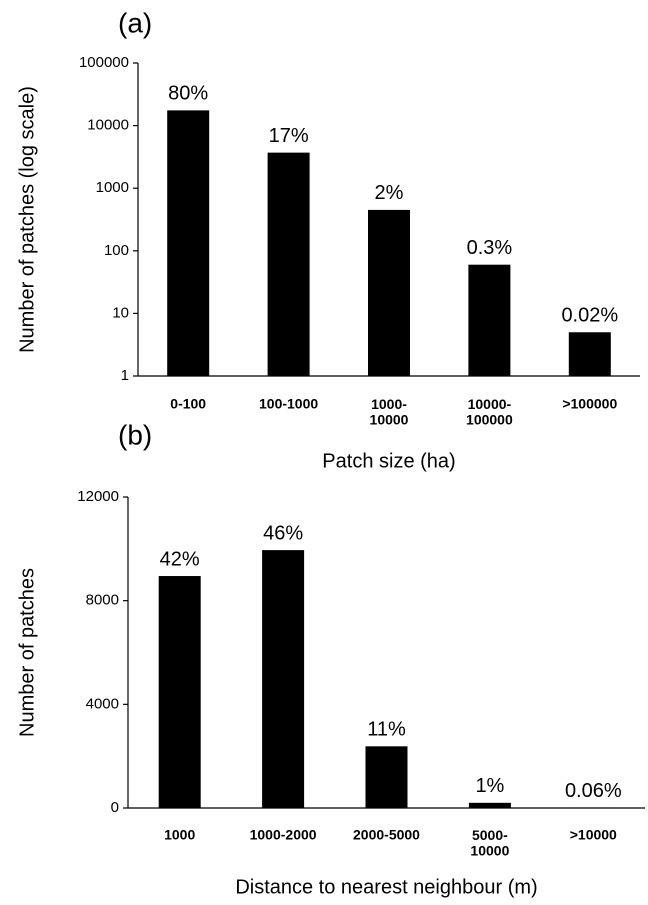 This screenshot has width=648, height=905. I want to click on percent-label: 1%, so click(489, 786).